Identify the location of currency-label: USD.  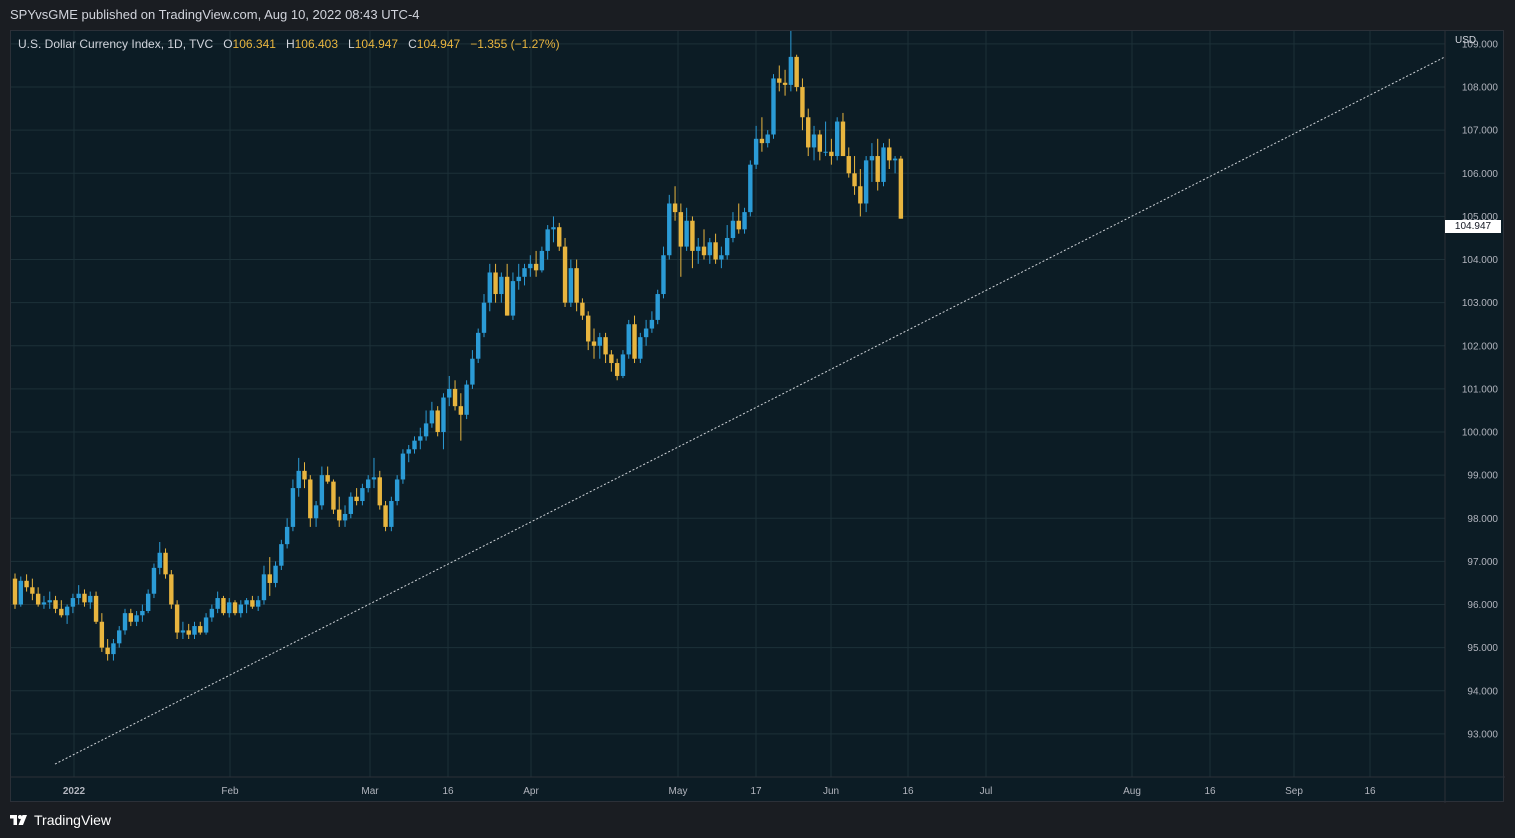
(1466, 40).